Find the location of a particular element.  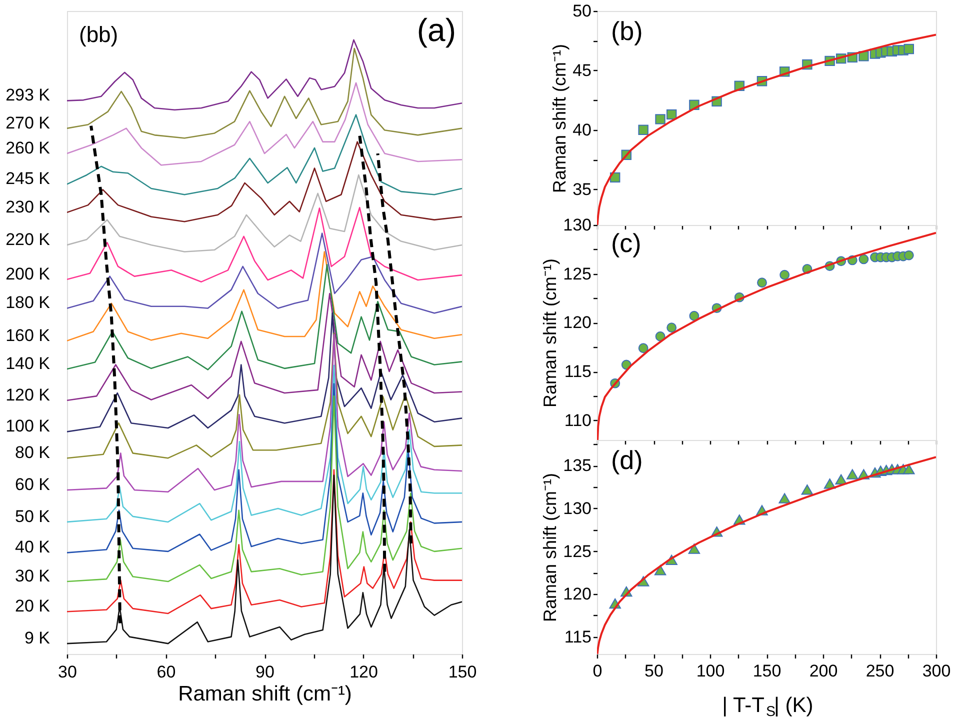

annotation: (bb) is located at coordinates (98, 34).